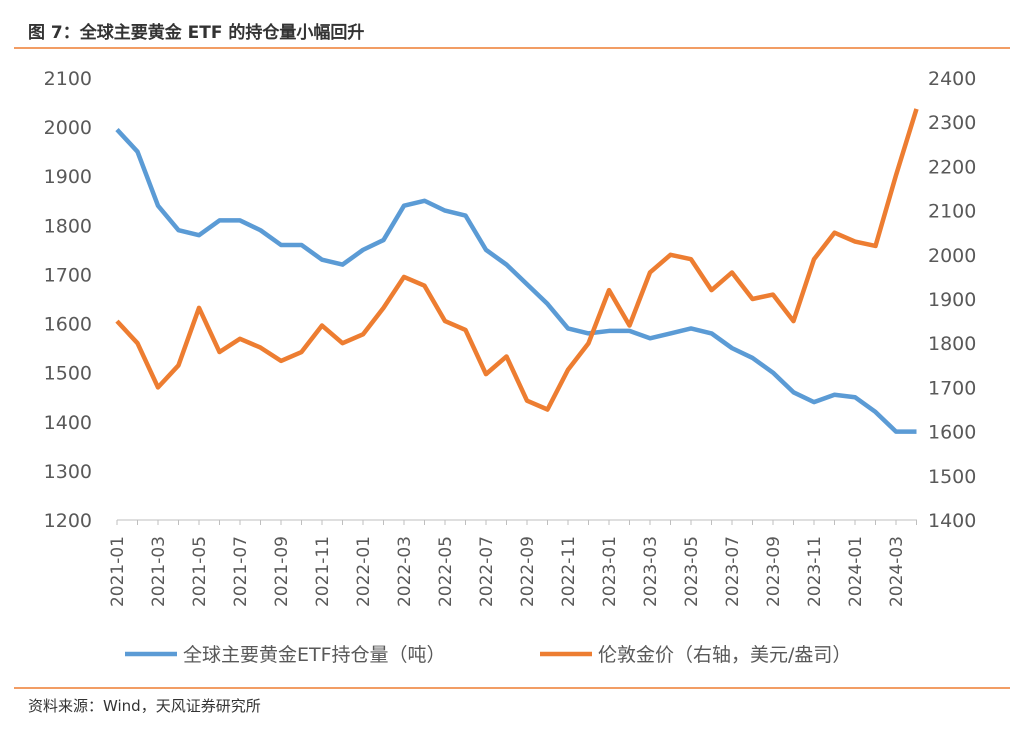  Describe the element at coordinates (528, 571) in the screenshot. I see `x-tick-label: 2022-09` at that location.